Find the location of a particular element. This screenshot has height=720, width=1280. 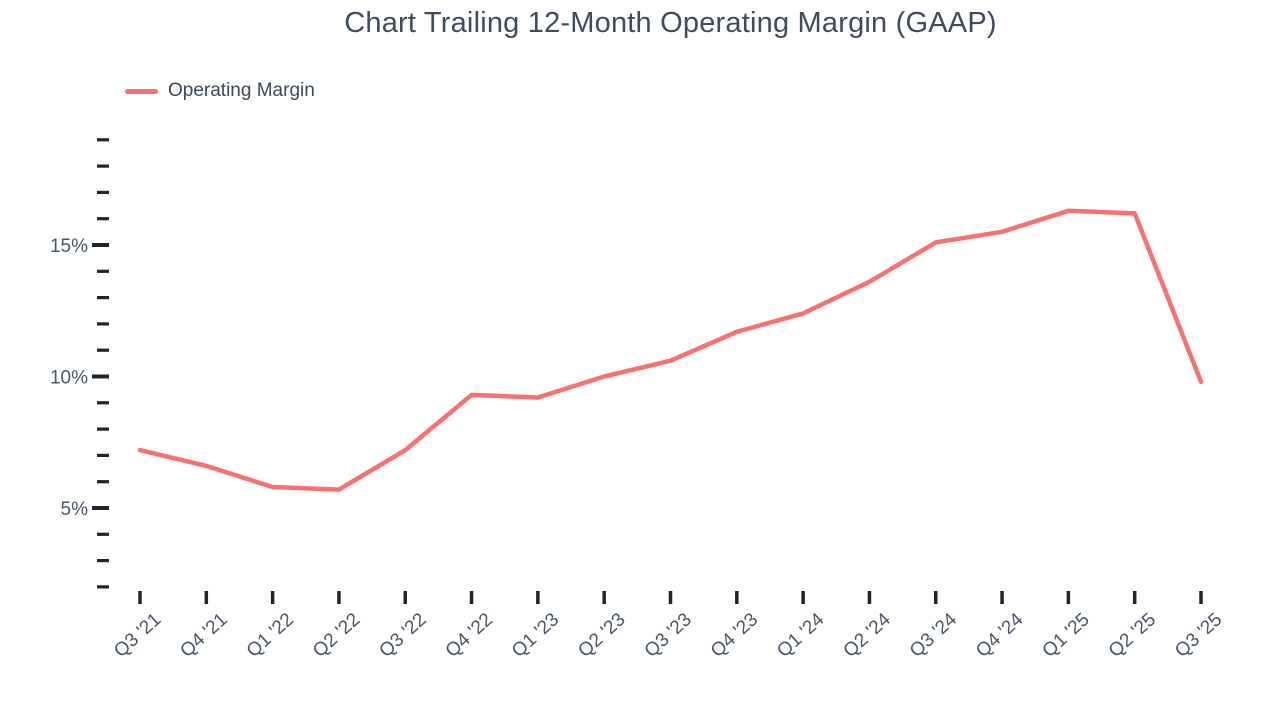

x-axis-tick-label: Q4 '21 is located at coordinates (203, 635).